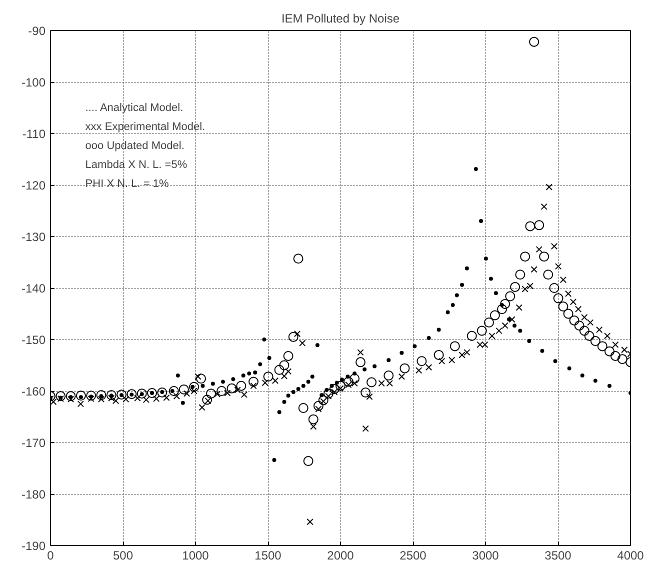 Image resolution: width=655 pixels, height=570 pixels. Describe the element at coordinates (33, 443) in the screenshot. I see `y-tick-label: -170` at that location.